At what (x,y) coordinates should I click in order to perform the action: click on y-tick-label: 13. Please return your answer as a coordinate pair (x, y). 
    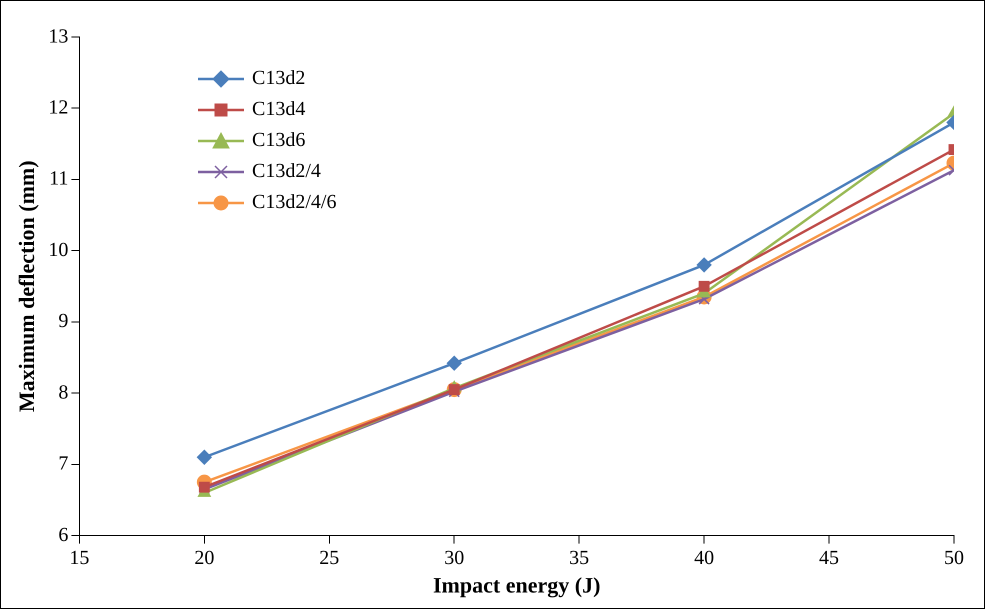
    Looking at the image, I should click on (58, 36).